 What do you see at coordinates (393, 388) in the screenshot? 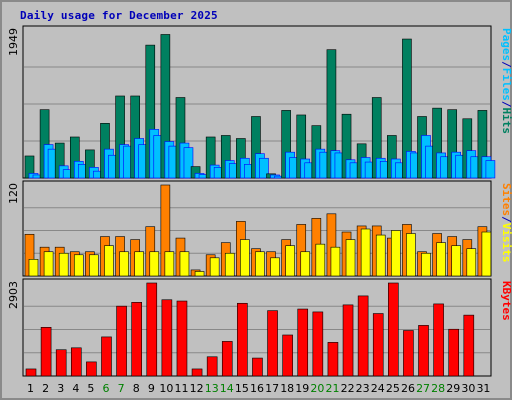
I see `day-label-25: 25` at bounding box center [393, 388].